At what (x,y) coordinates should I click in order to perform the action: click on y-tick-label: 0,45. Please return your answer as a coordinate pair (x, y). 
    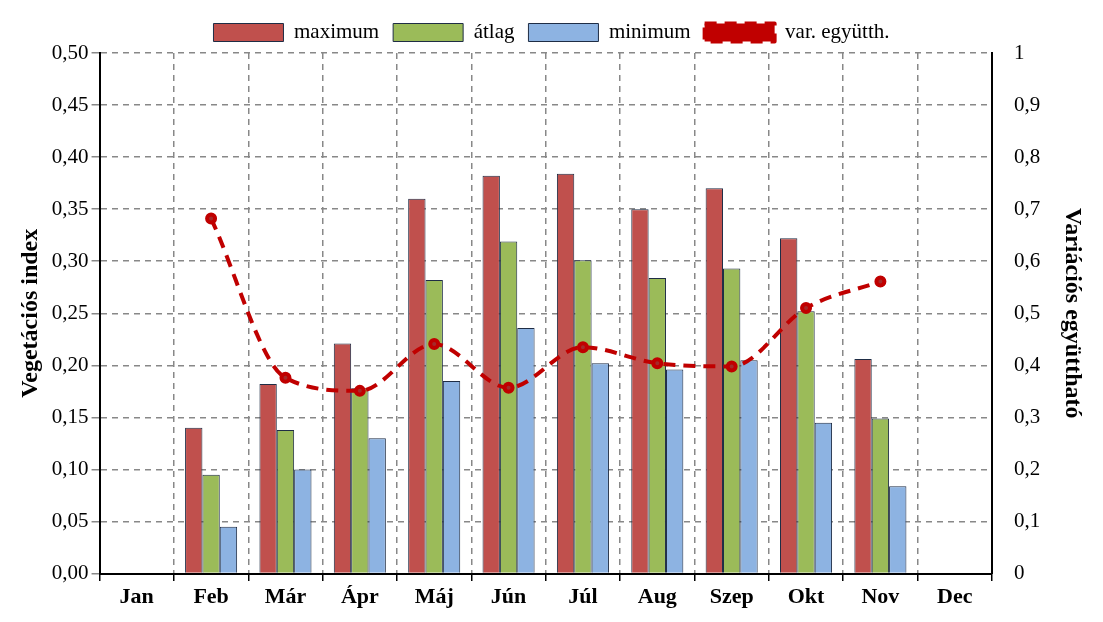
    Looking at the image, I should click on (70, 103).